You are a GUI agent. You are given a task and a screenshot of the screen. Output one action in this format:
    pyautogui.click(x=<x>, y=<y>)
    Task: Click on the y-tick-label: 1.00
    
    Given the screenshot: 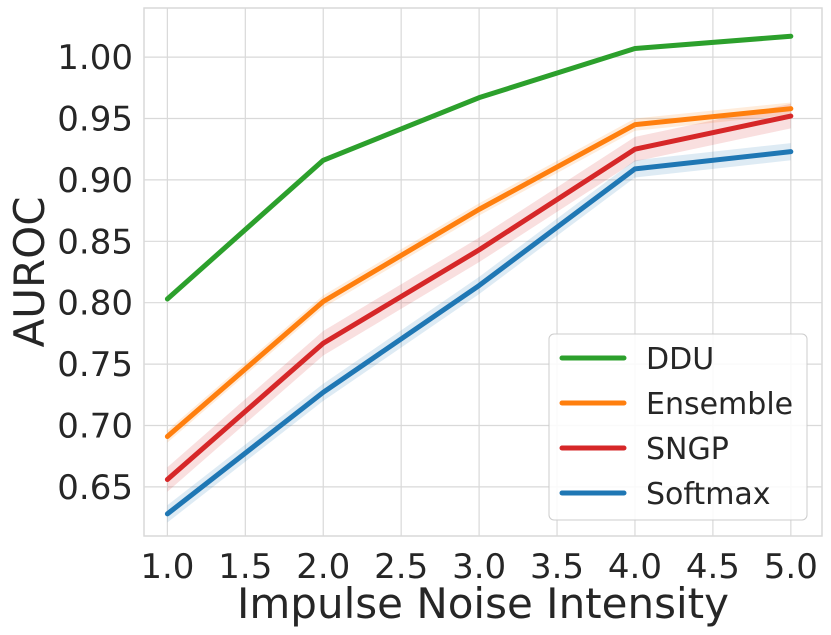 What is the action you would take?
    pyautogui.click(x=95, y=58)
    